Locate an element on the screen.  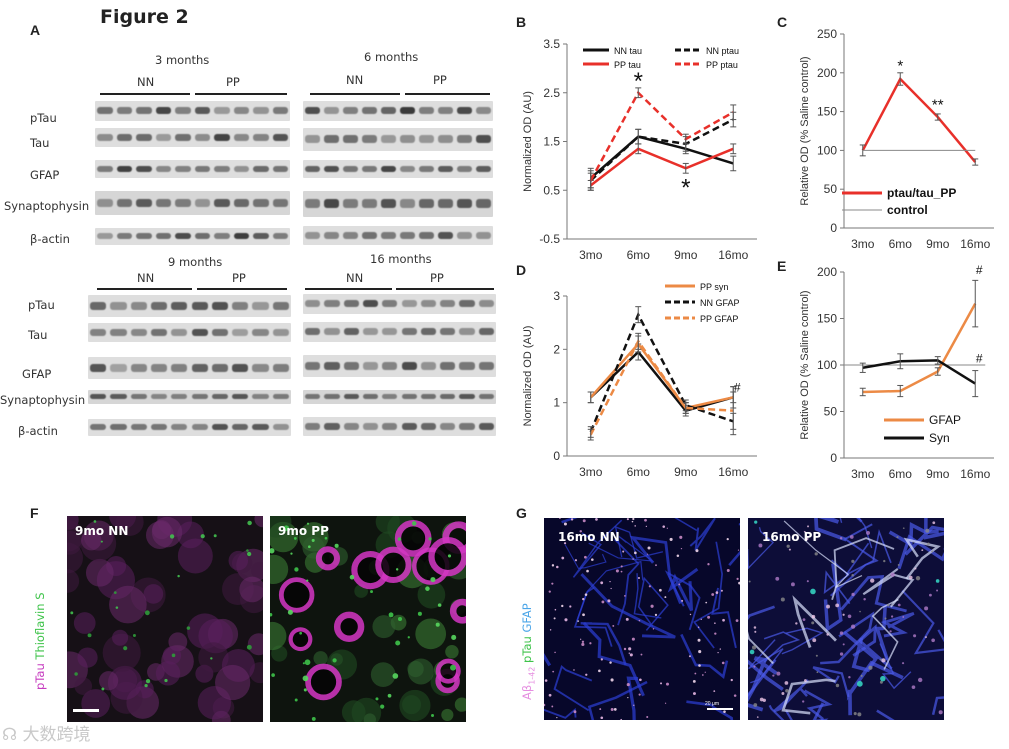
stain-label-thioflavin: Thioflavin S is located at coordinates (40, 626).